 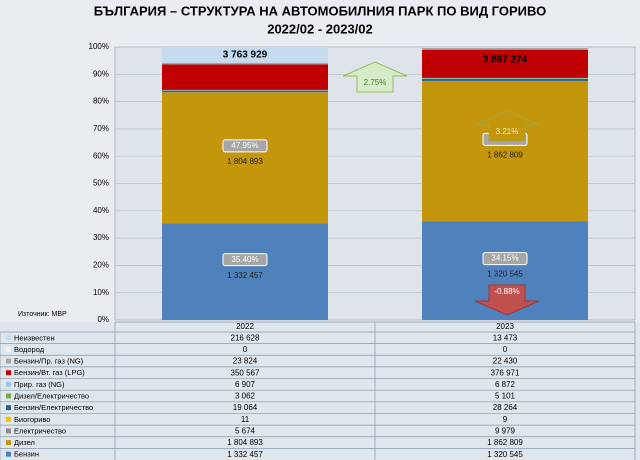 What do you see at coordinates (375, 82) in the screenshot?
I see `change-label: 2.75%` at bounding box center [375, 82].